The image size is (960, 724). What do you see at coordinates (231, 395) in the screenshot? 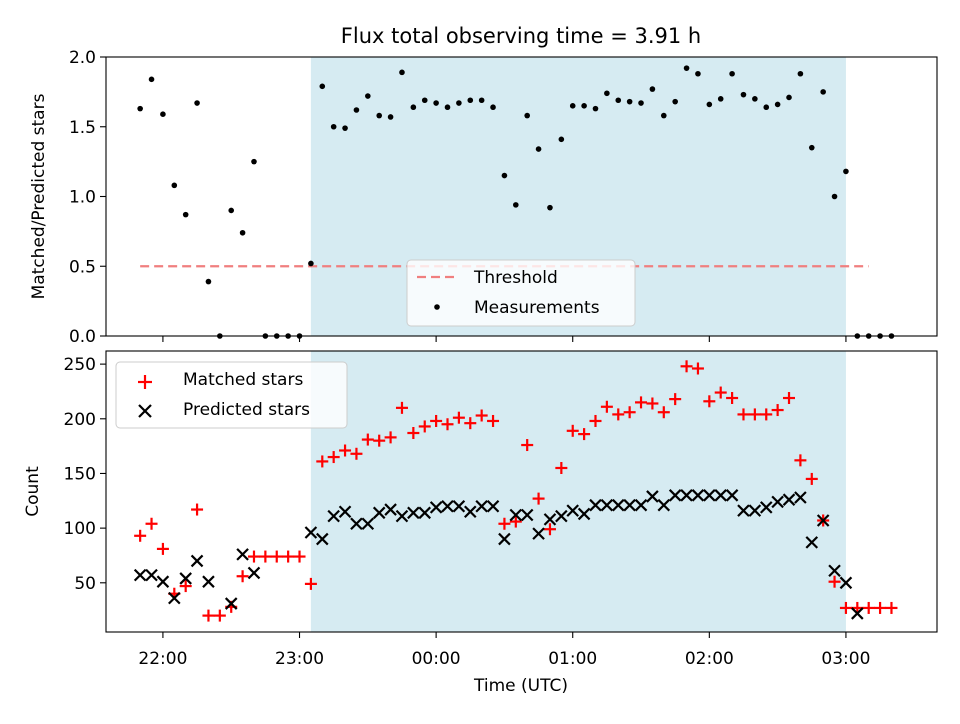
I see `count-legend-box` at bounding box center [231, 395].